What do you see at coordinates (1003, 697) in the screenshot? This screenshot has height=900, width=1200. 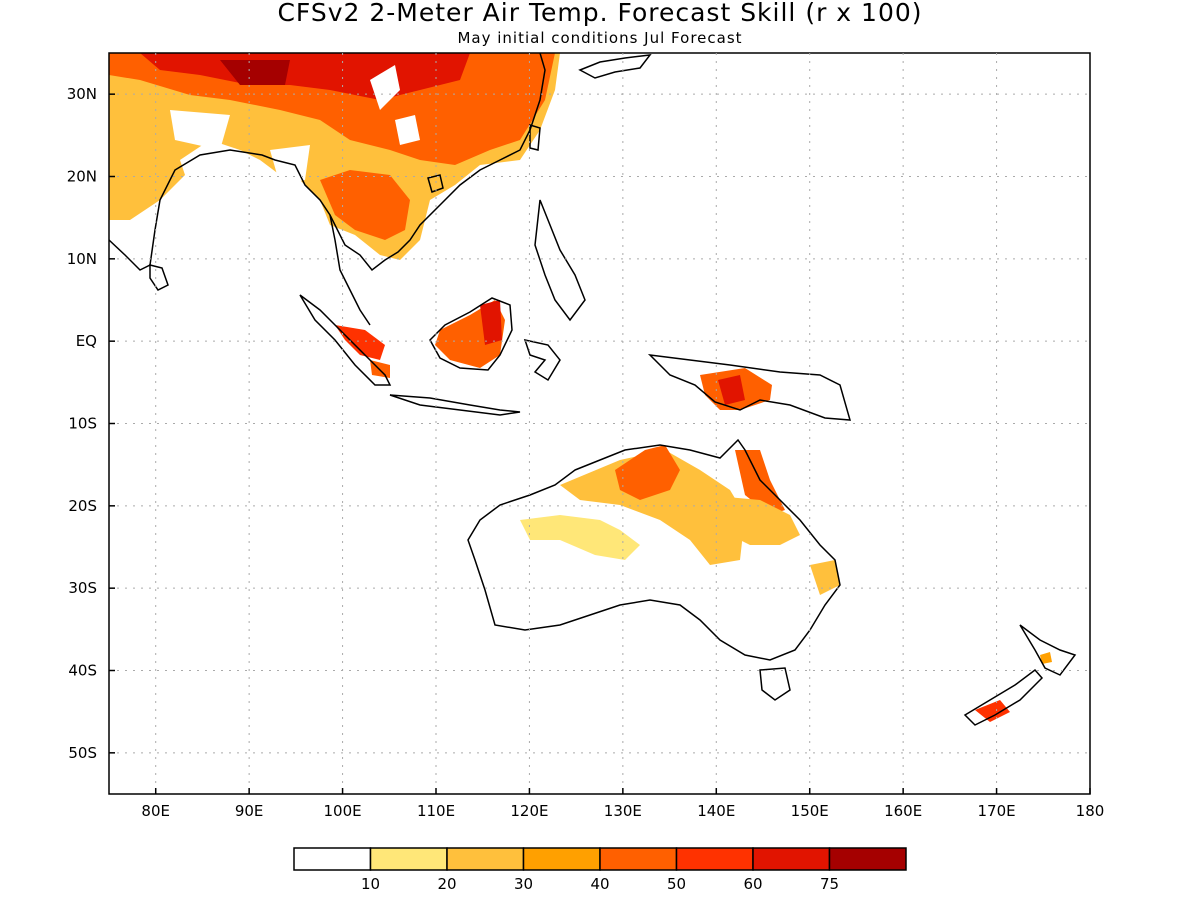 I see `coast-new-zealand-south` at bounding box center [1003, 697].